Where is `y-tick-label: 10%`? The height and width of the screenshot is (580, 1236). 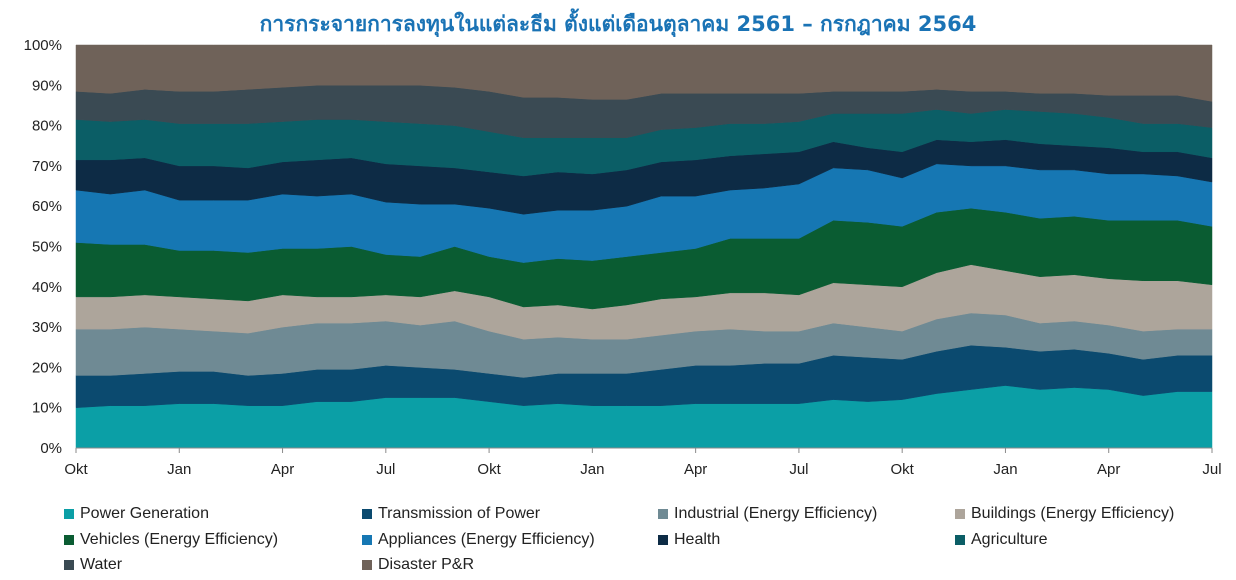 y-tick-label: 10% is located at coordinates (47, 408).